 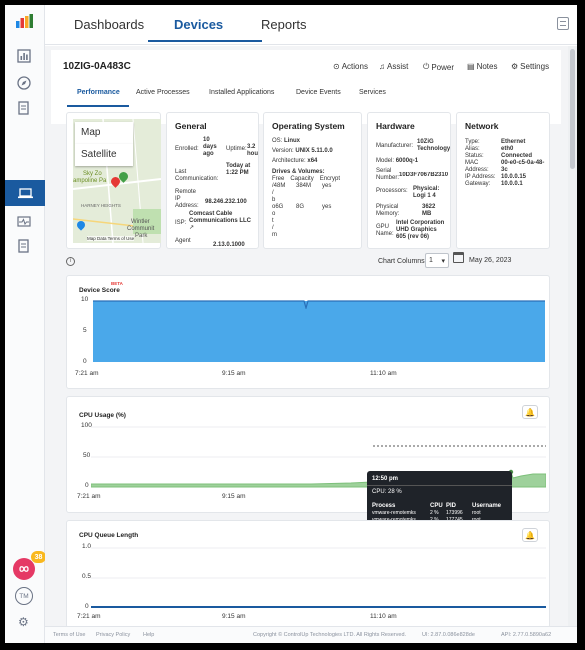 What do you see at coordinates (302, 151) in the screenshot?
I see `version-row: Version: UNIX 5.11.0.0` at bounding box center [302, 151].